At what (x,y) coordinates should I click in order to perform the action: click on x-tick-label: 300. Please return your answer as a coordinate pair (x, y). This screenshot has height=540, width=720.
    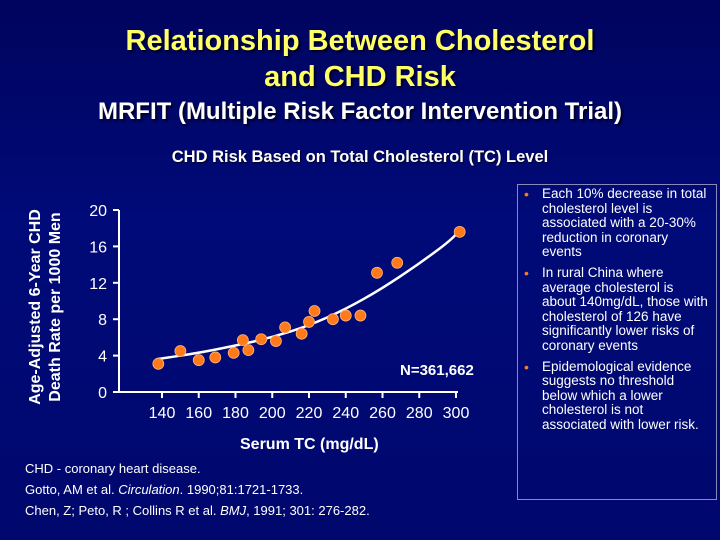
    Looking at the image, I should click on (456, 413).